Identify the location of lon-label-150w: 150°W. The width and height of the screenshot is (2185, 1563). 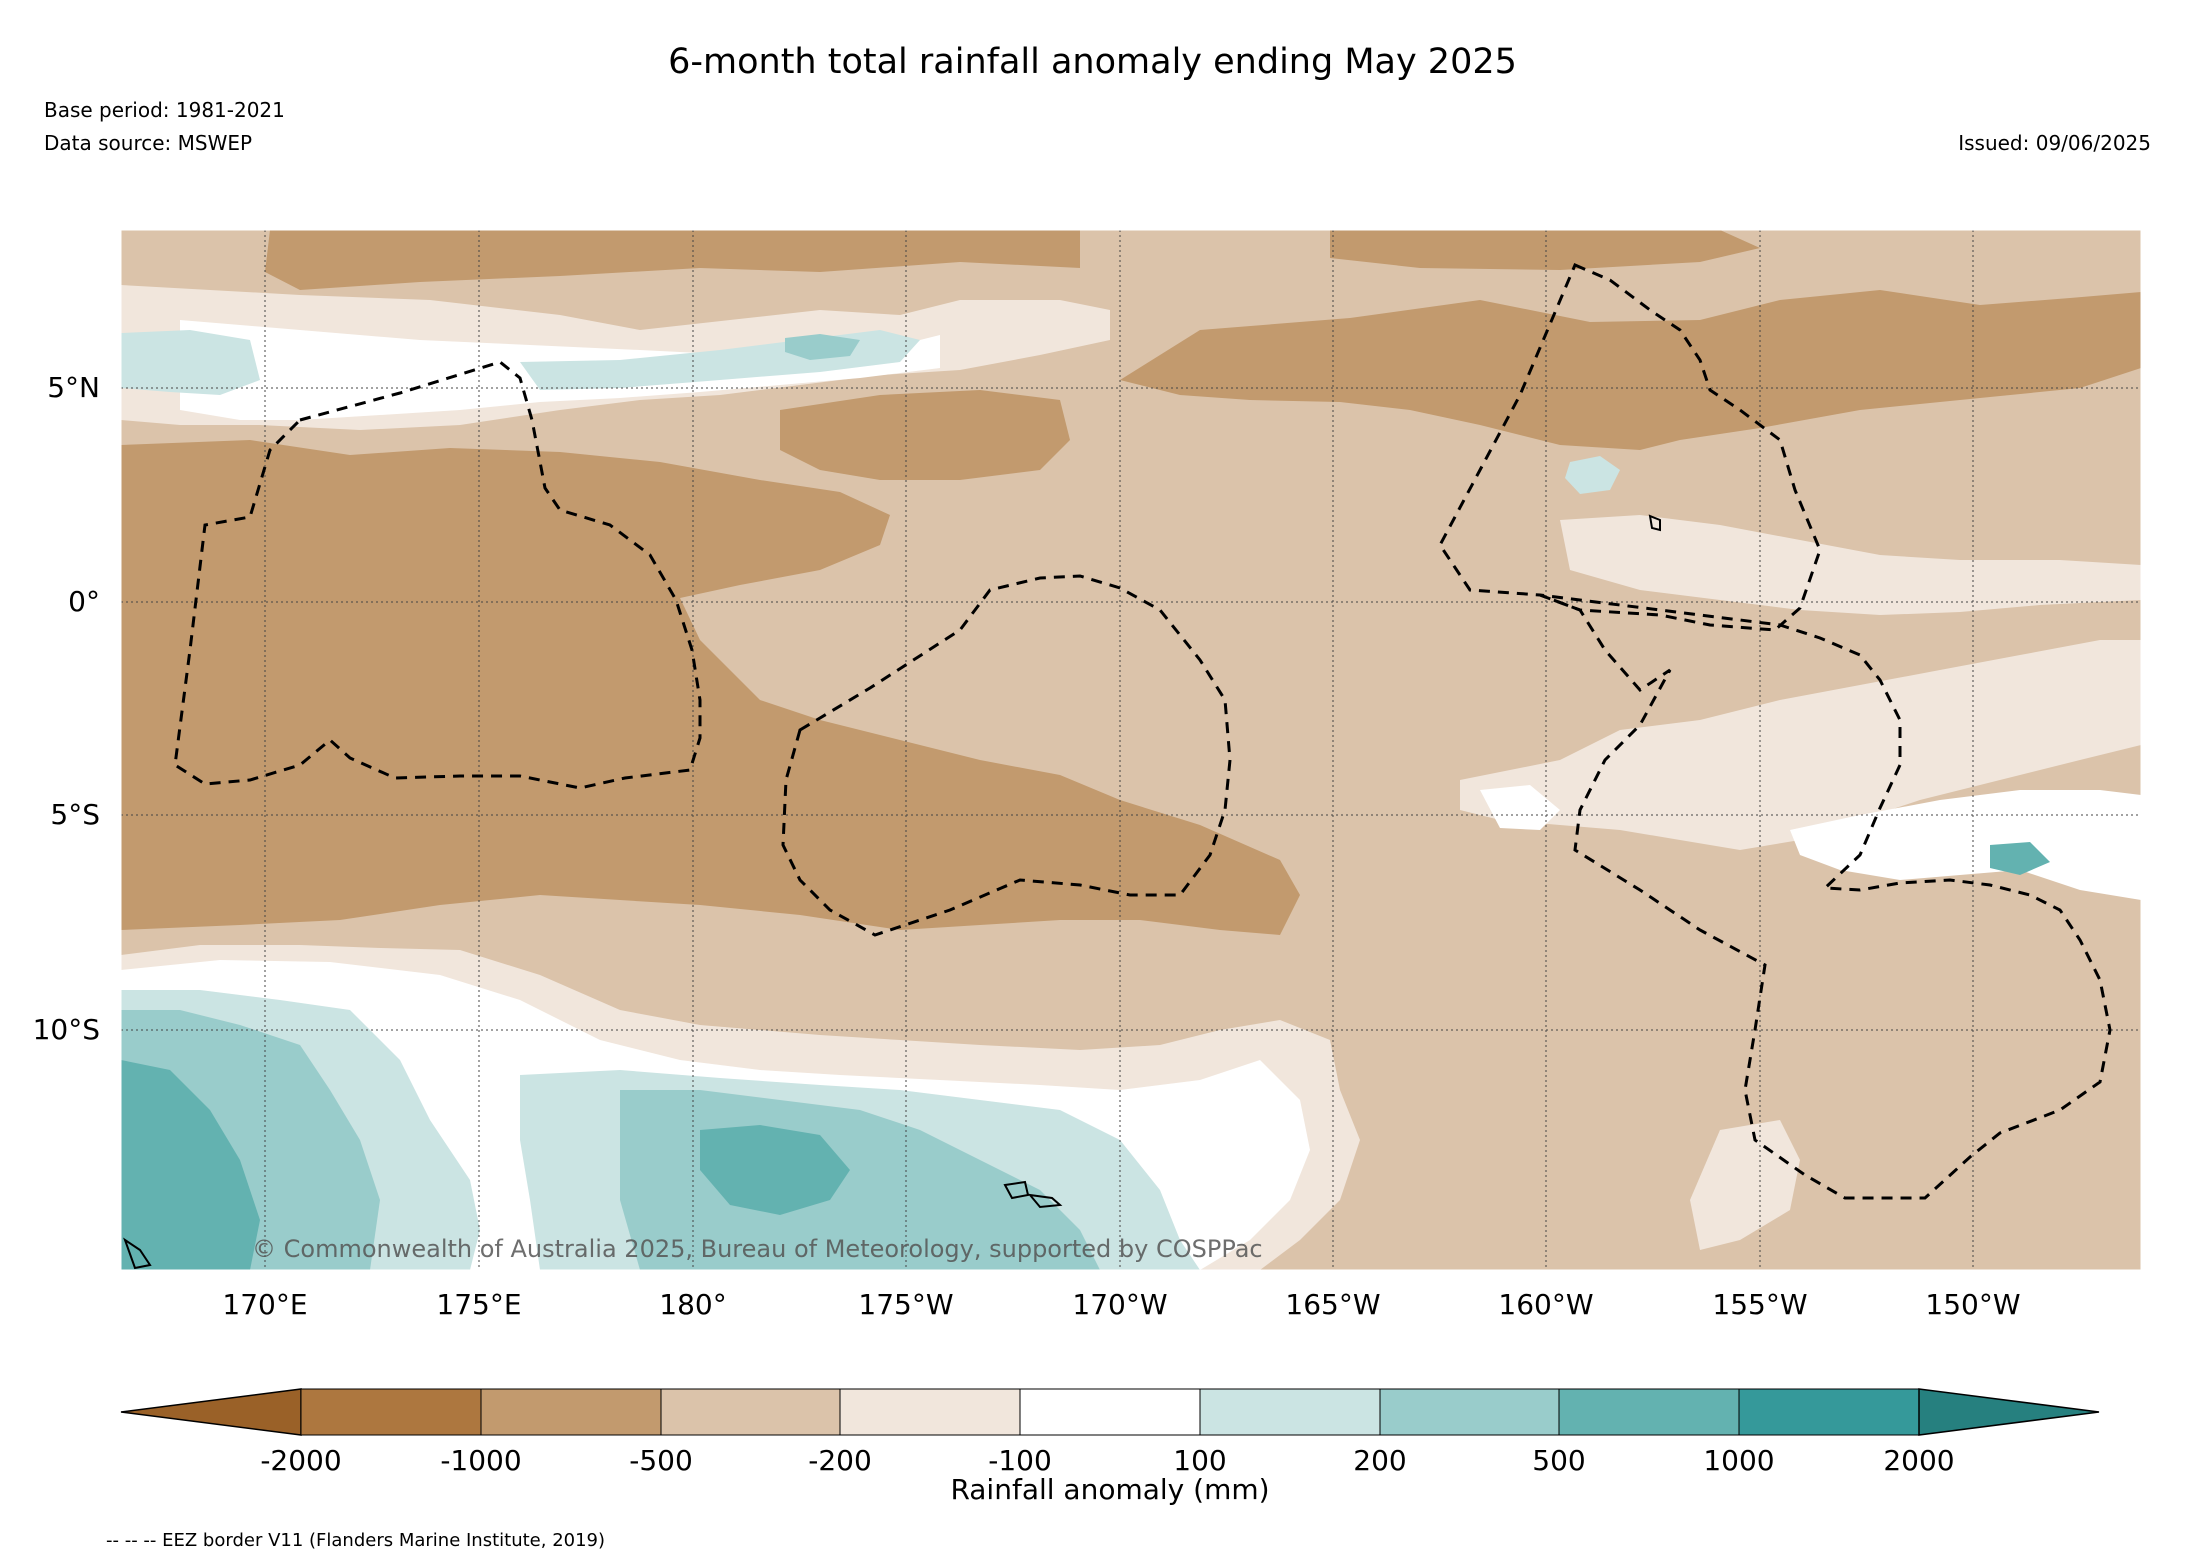
(1972, 1304).